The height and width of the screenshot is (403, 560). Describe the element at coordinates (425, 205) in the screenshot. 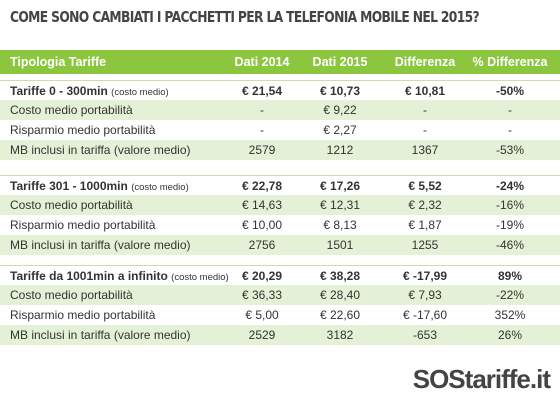

I see `row-value: € 2,32` at that location.